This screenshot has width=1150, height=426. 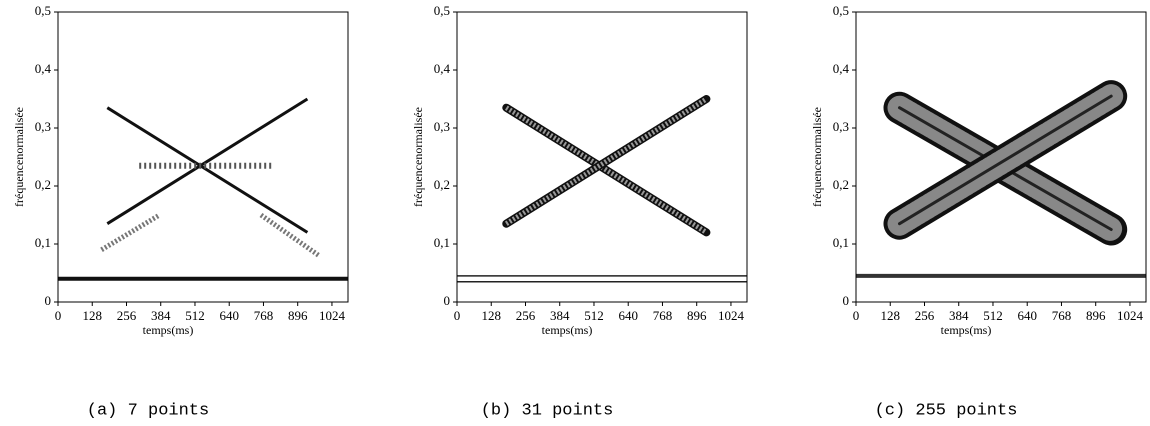 I want to click on ridge-core, so click(x=1005, y=160).